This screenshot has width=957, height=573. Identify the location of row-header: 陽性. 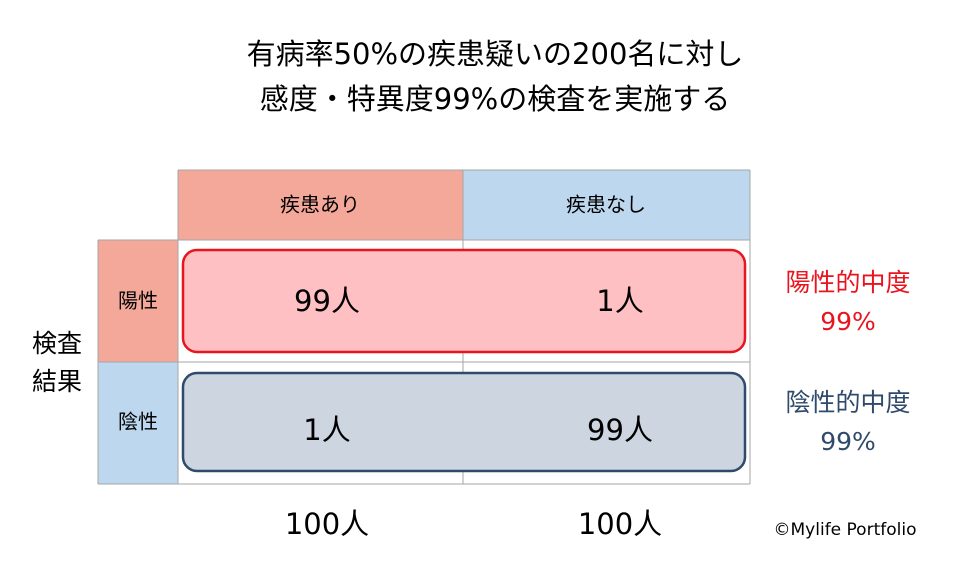
(138, 301).